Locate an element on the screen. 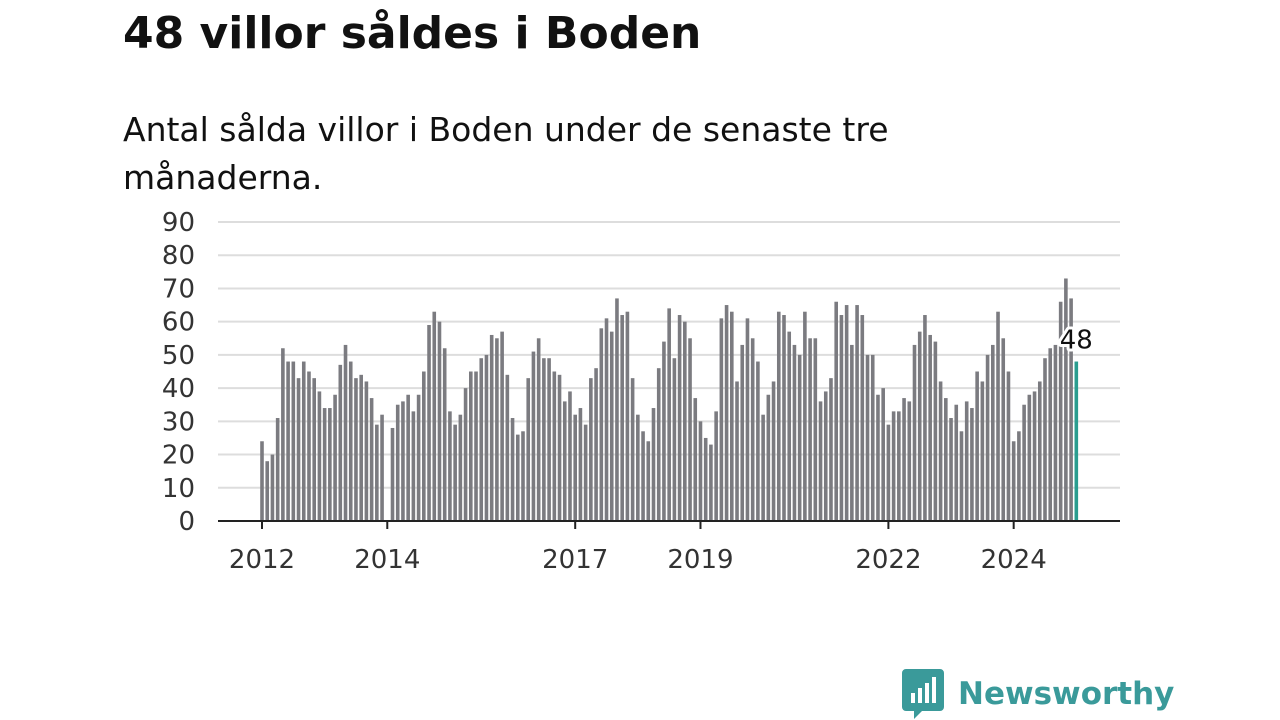  y-tick-label: 90 is located at coordinates (178, 223).